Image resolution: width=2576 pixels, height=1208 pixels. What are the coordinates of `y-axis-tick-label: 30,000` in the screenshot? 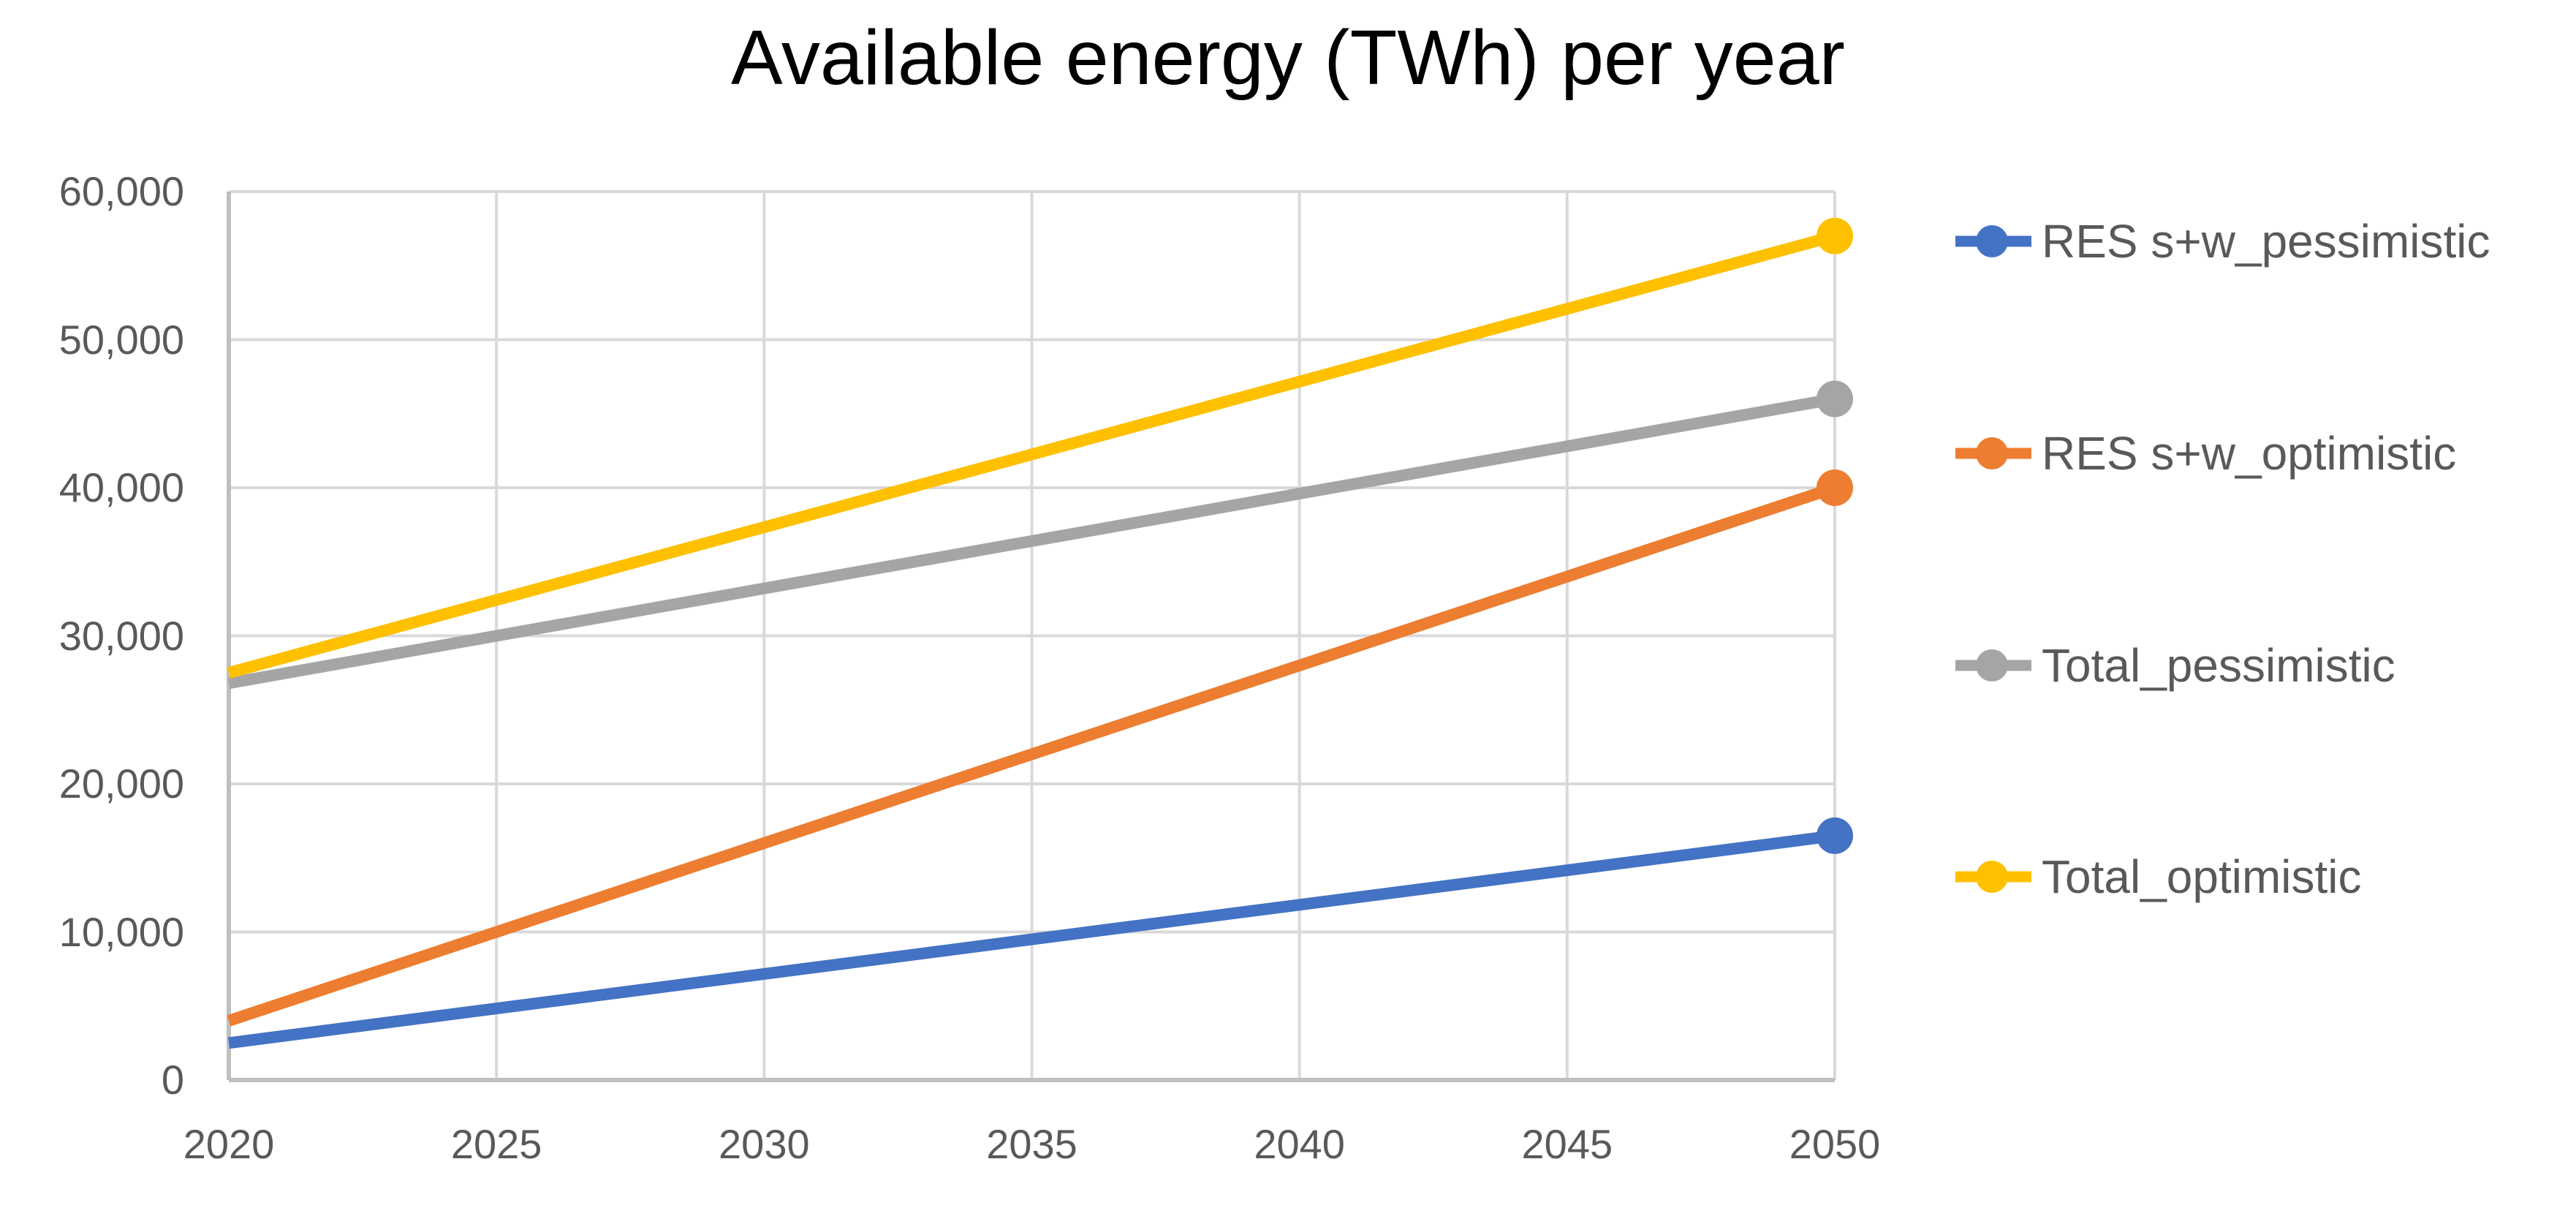 It's located at (121, 635).